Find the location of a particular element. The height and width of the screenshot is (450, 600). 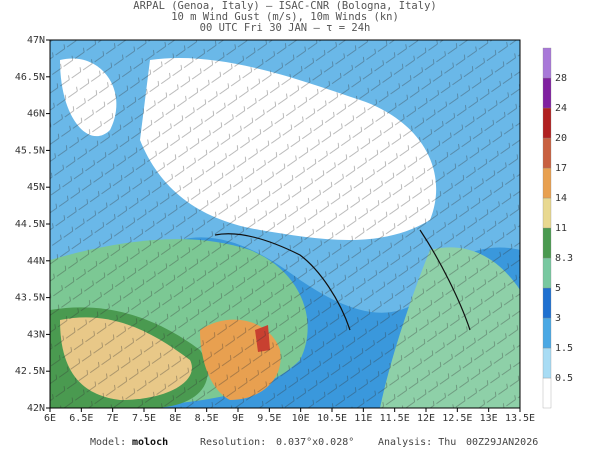

lon-label: 8.5E is located at coordinates (207, 418).